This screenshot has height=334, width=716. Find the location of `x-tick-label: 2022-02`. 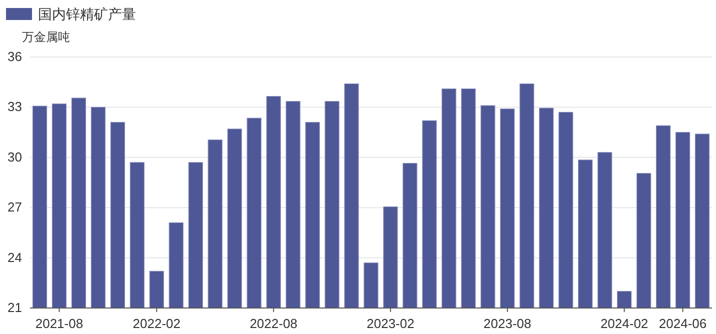

x-tick-label: 2022-02 is located at coordinates (156, 323).